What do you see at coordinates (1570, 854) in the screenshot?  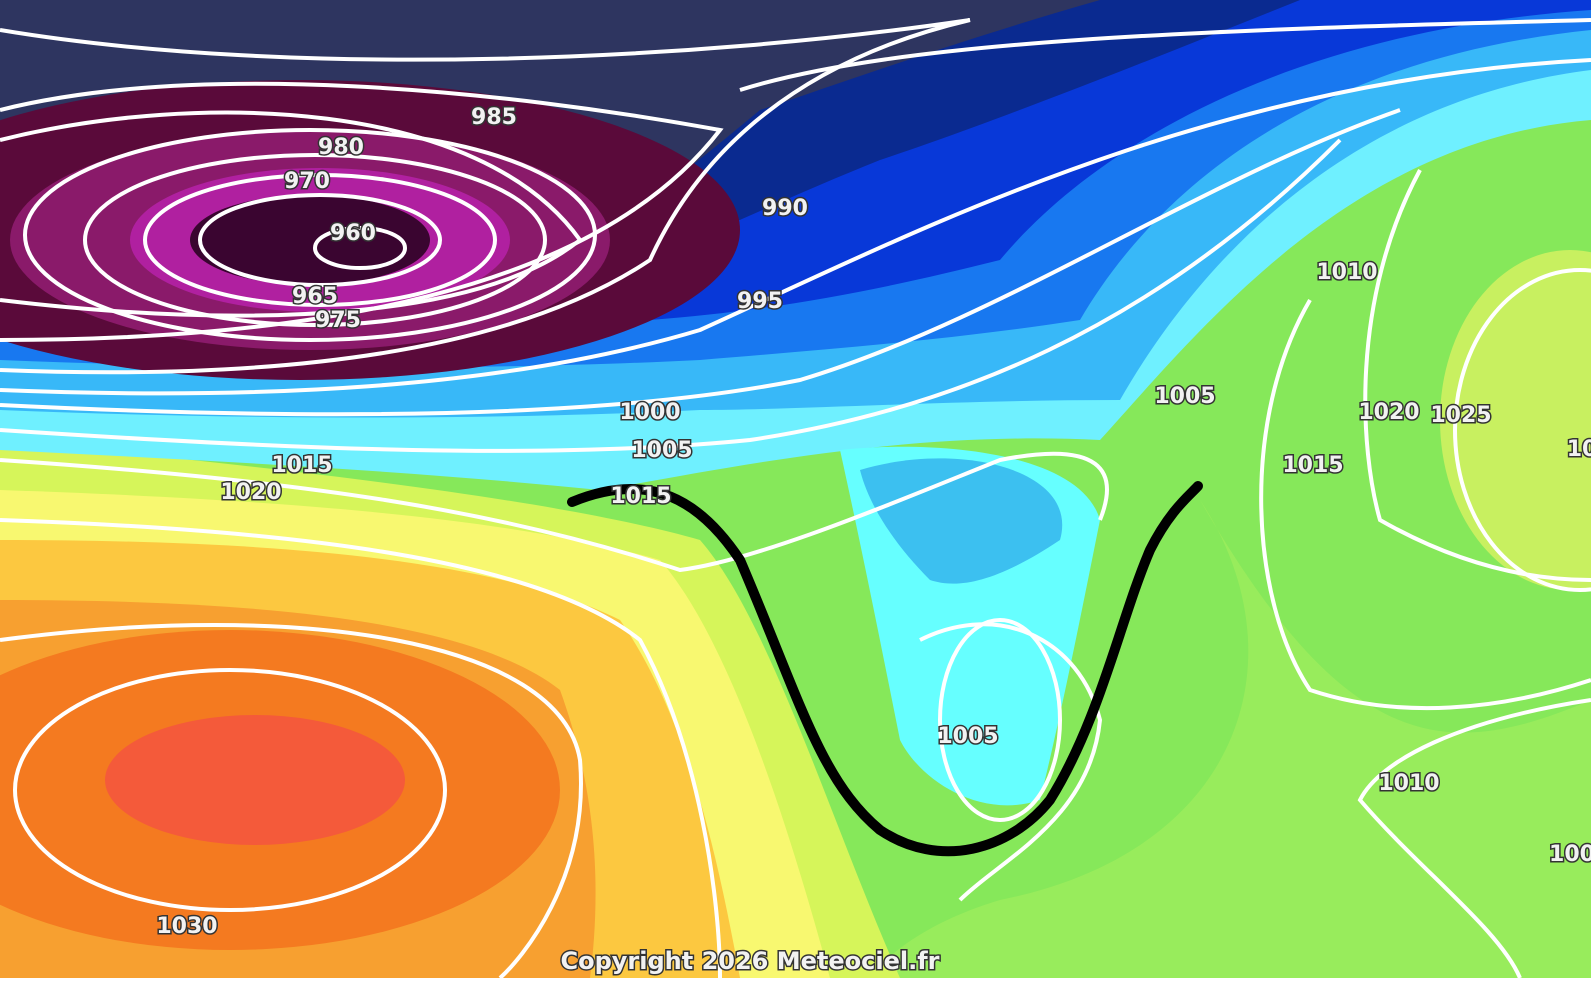 I see `isobar-label: 100` at bounding box center [1570, 854].